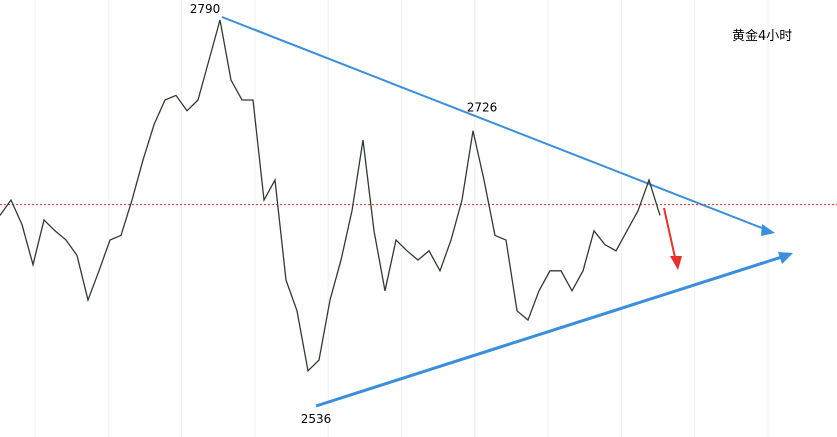 This screenshot has height=437, width=837. Describe the element at coordinates (762, 36) in the screenshot. I see `chart-title: 黄金4小时` at that location.